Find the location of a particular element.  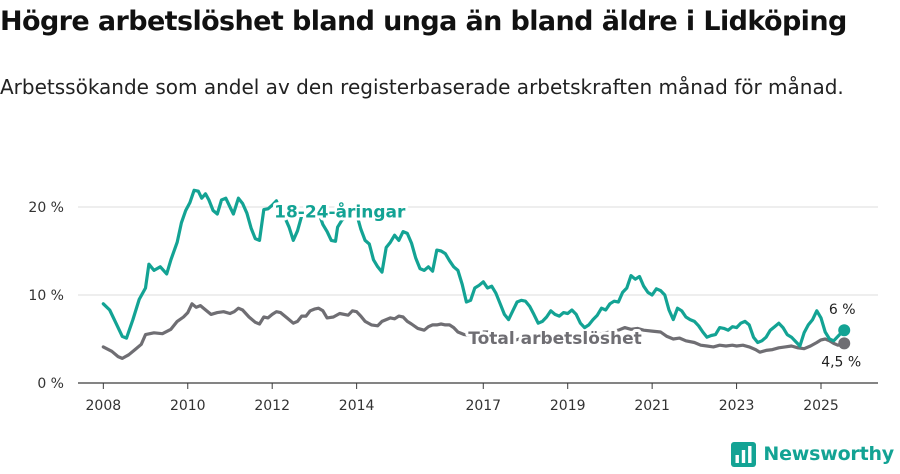

x-tick-label: 2017 is located at coordinates (483, 406).